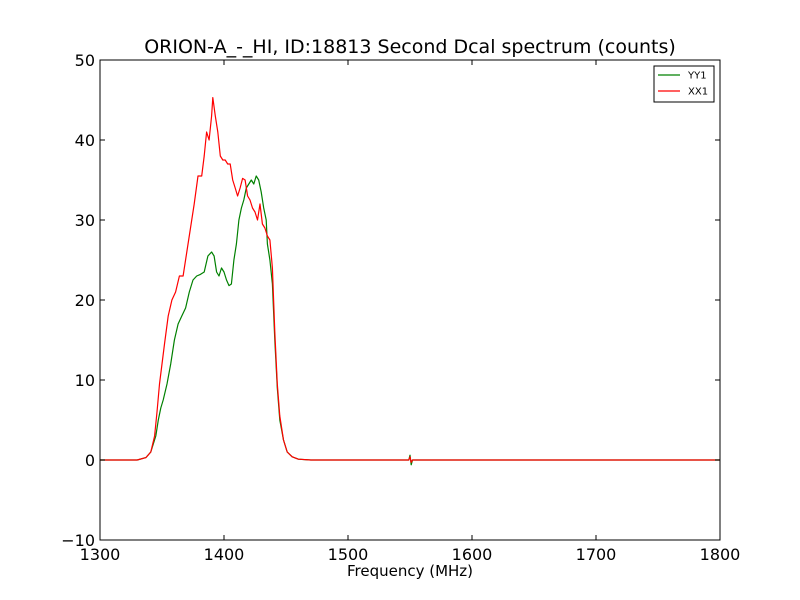 This screenshot has width=800, height=600. Describe the element at coordinates (596, 554) in the screenshot. I see `x-tick-label: 1700` at that location.